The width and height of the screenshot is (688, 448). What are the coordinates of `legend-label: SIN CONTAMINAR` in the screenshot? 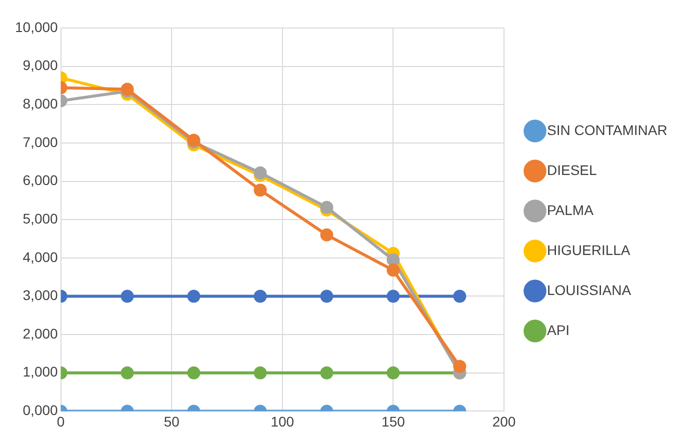 It's located at (607, 130).